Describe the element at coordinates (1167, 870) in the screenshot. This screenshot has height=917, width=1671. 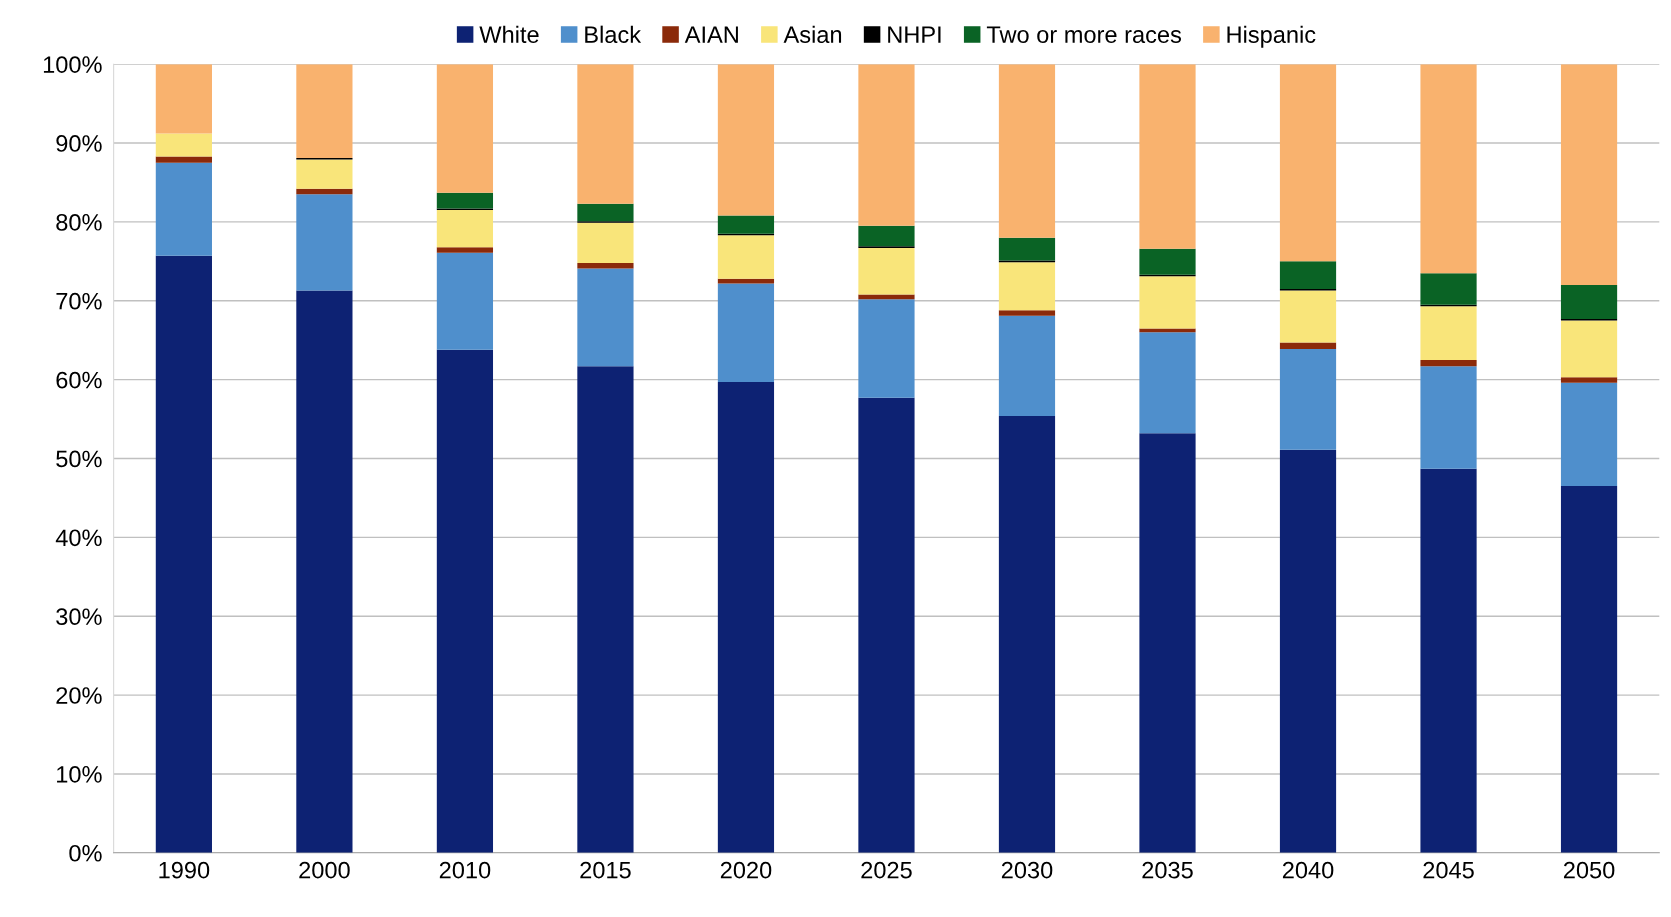
I see `x-tick-label: 2035` at that location.